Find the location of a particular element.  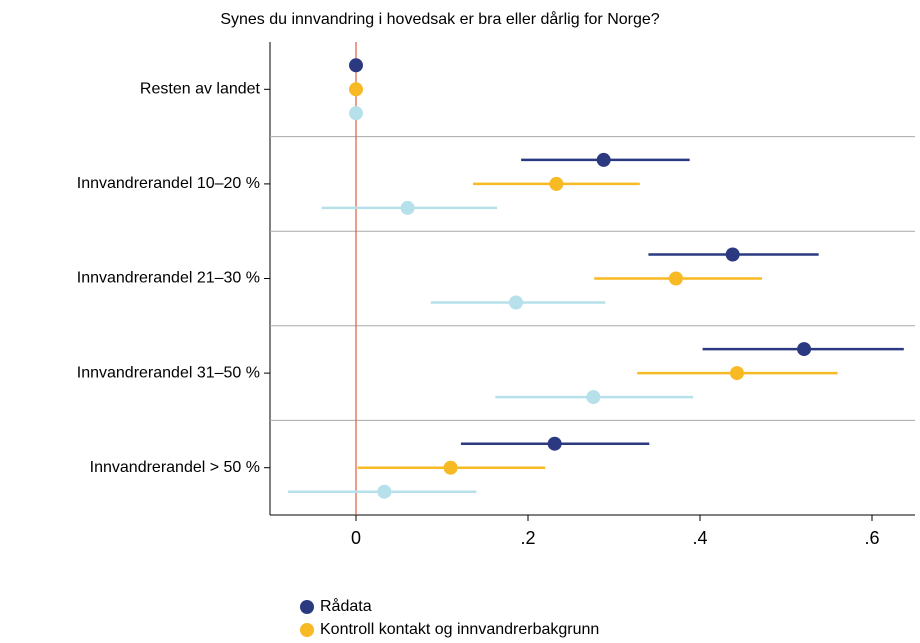

x-tick-label: .6 is located at coordinates (871, 538).